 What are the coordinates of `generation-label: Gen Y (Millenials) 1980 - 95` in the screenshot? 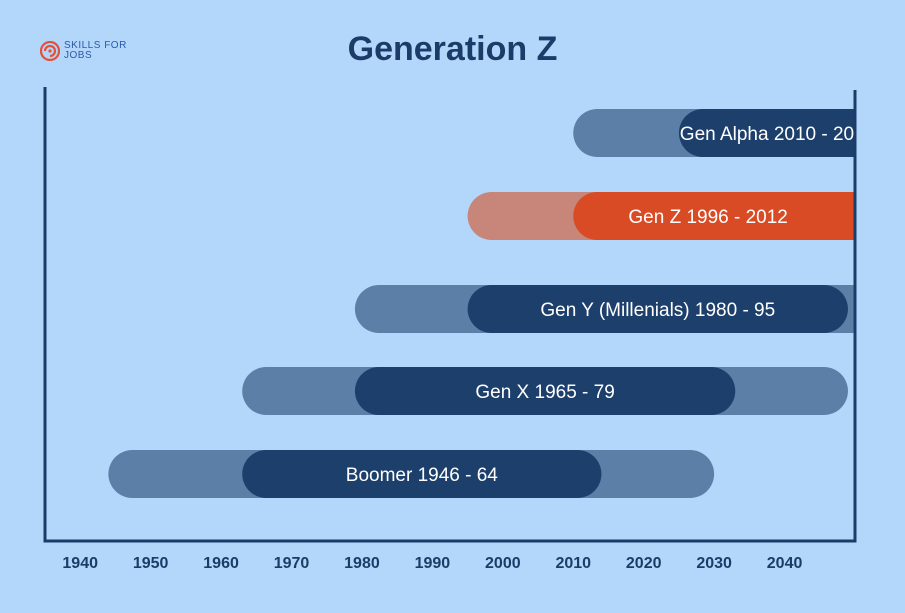 It's located at (657, 310).